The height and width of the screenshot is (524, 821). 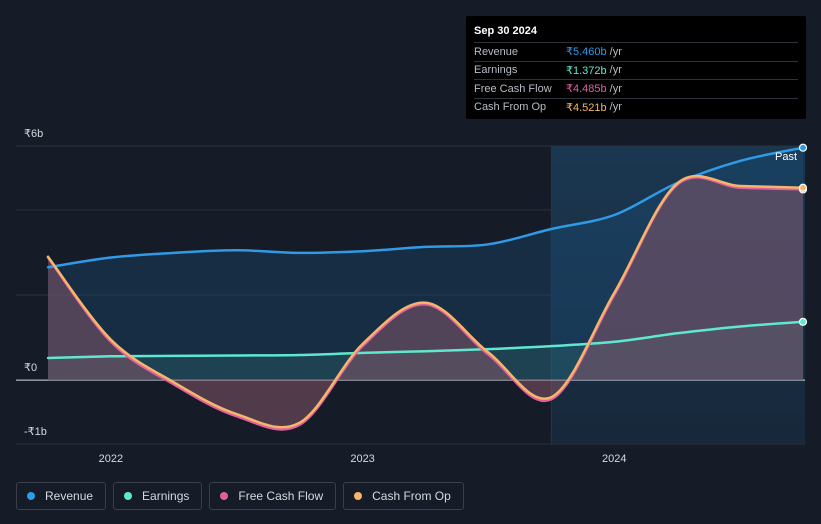 What do you see at coordinates (30, 368) in the screenshot?
I see `y-tick-label: ₹0` at bounding box center [30, 368].